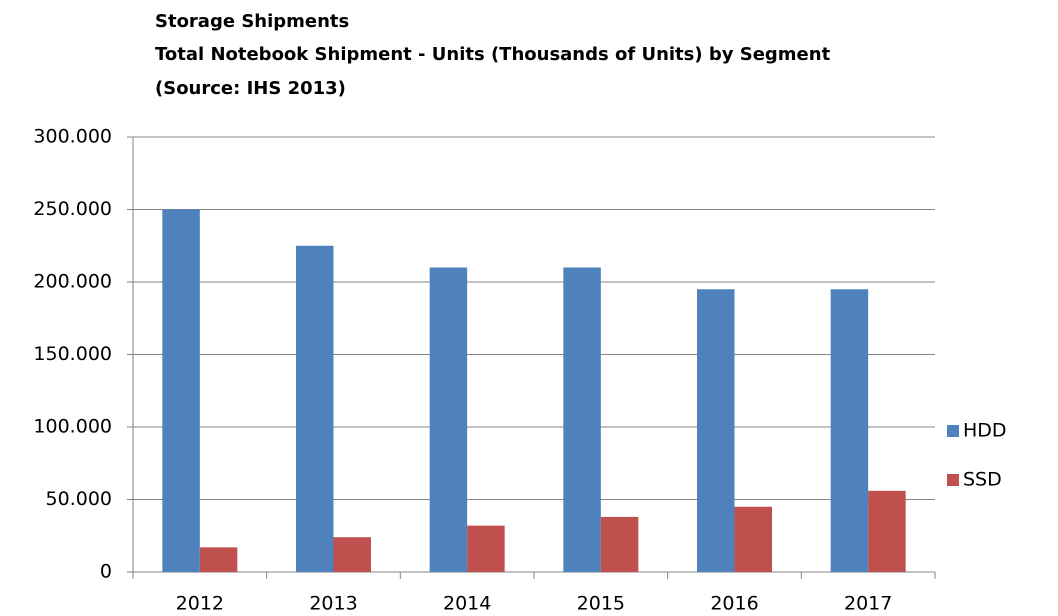  What do you see at coordinates (982, 480) in the screenshot?
I see `legend-label: SSD` at bounding box center [982, 480].